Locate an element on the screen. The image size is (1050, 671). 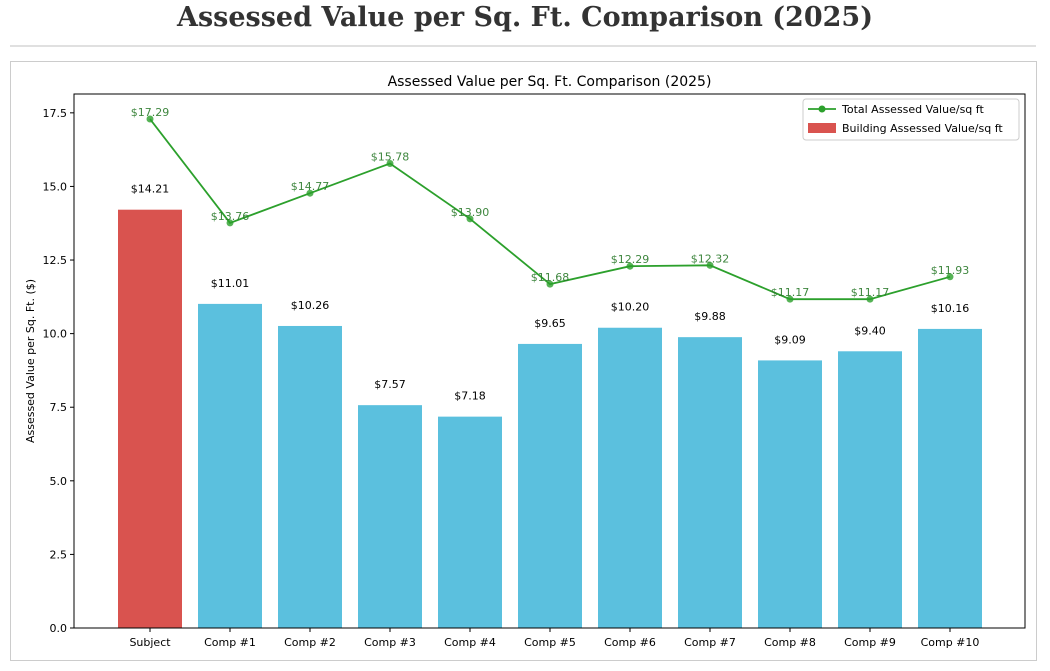
y-tick-label: 10.0 is located at coordinates (55, 334).